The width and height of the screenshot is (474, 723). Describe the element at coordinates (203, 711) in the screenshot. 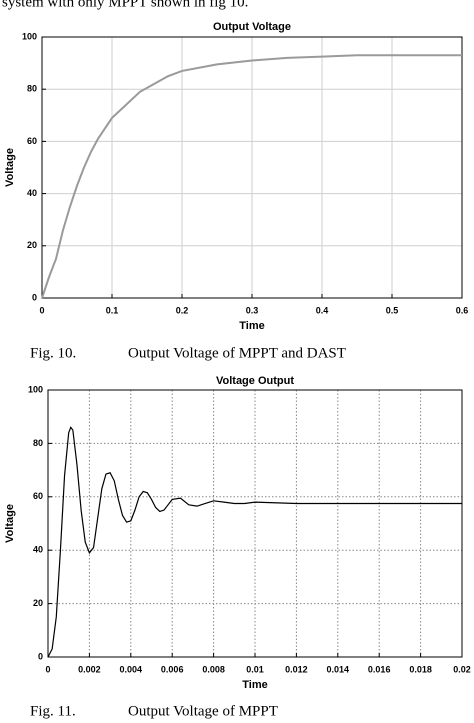

I see `figure-caption: Output Voltage of MPPT` at that location.